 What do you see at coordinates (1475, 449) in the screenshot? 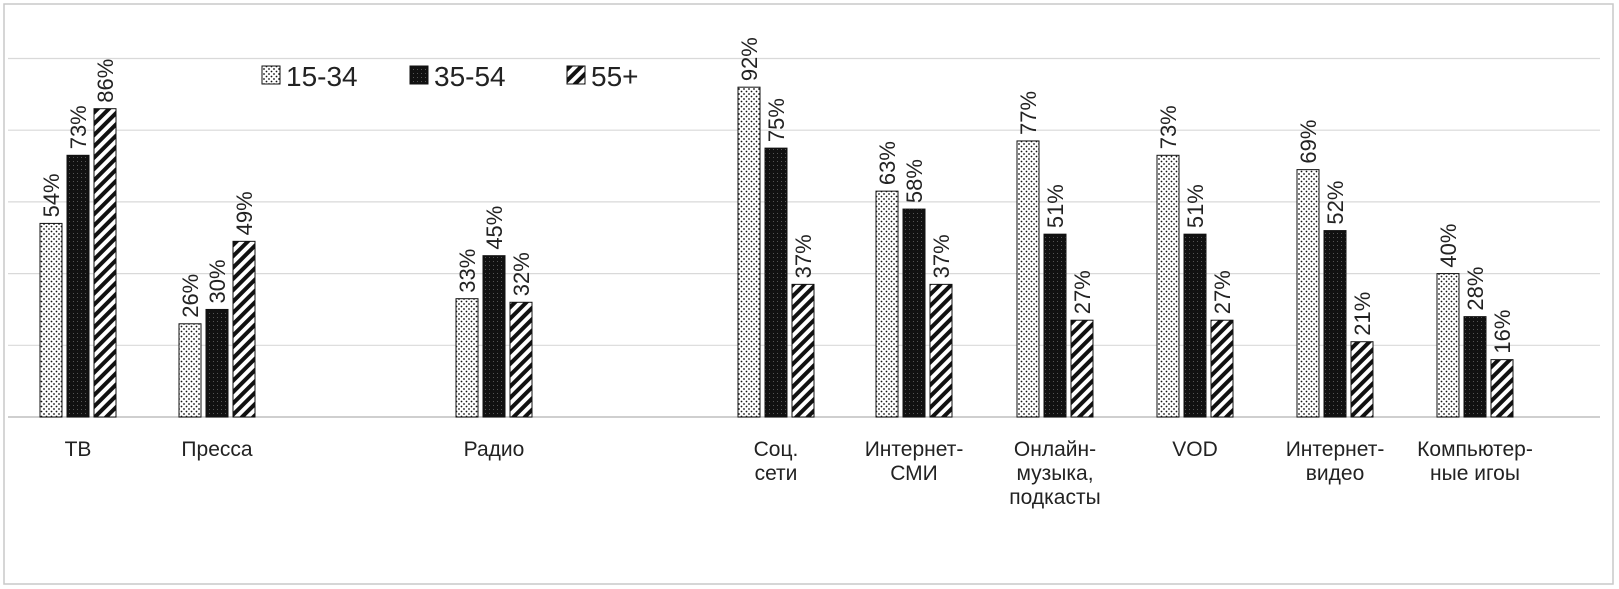
I see `category-label: Компьютер-` at bounding box center [1475, 449].